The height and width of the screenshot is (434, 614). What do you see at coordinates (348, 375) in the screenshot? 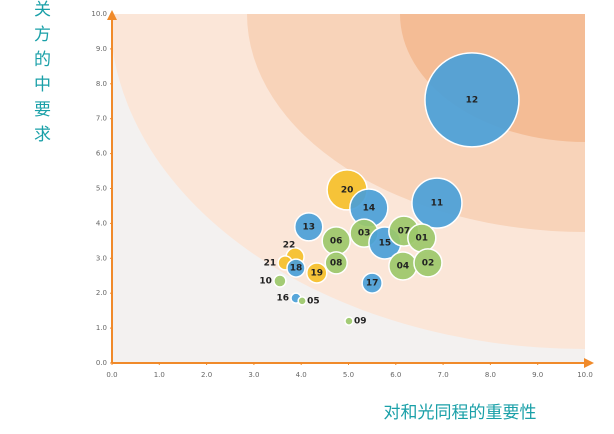
I see `x-tick-label: 5.0` at bounding box center [348, 375].